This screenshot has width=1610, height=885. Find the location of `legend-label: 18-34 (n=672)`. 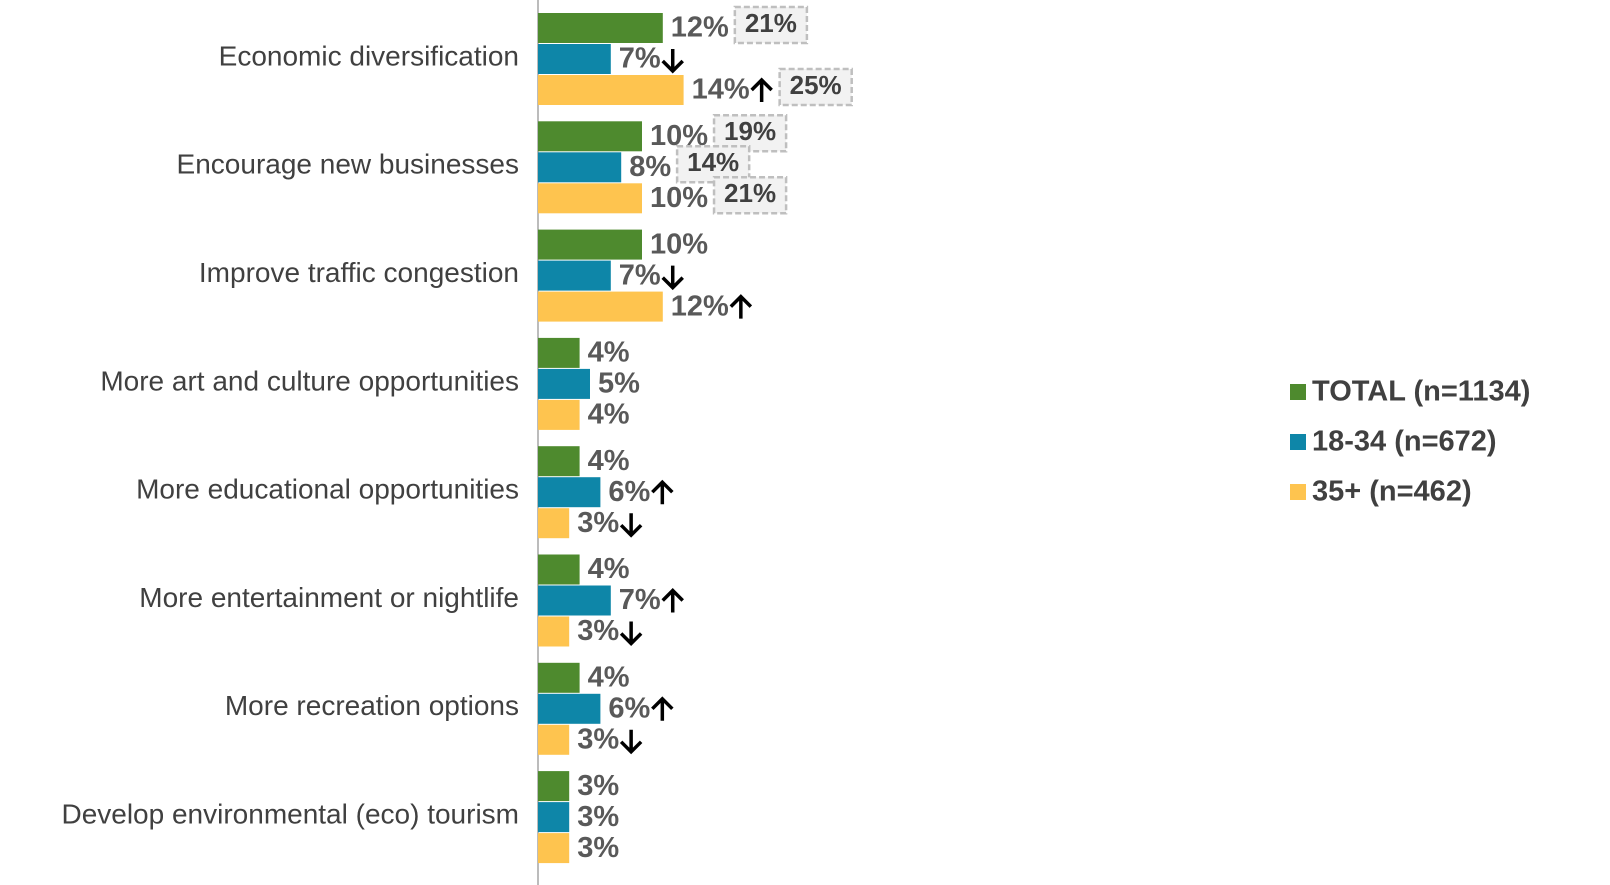

legend-label: 18-34 (n=672) is located at coordinates (1404, 442).